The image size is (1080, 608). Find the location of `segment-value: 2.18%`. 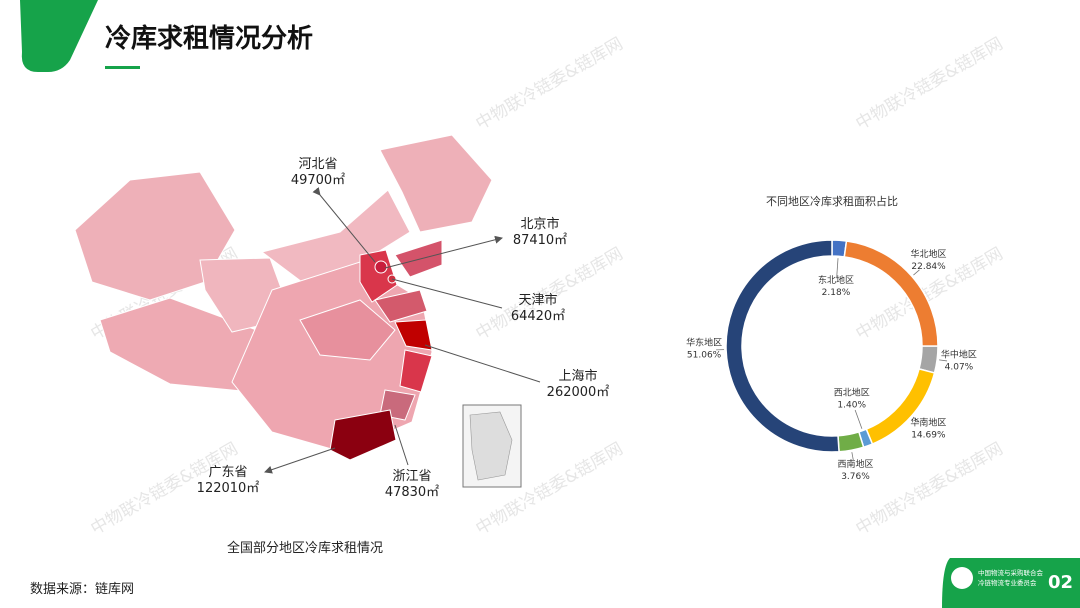

segment-value: 2.18% is located at coordinates (836, 293).